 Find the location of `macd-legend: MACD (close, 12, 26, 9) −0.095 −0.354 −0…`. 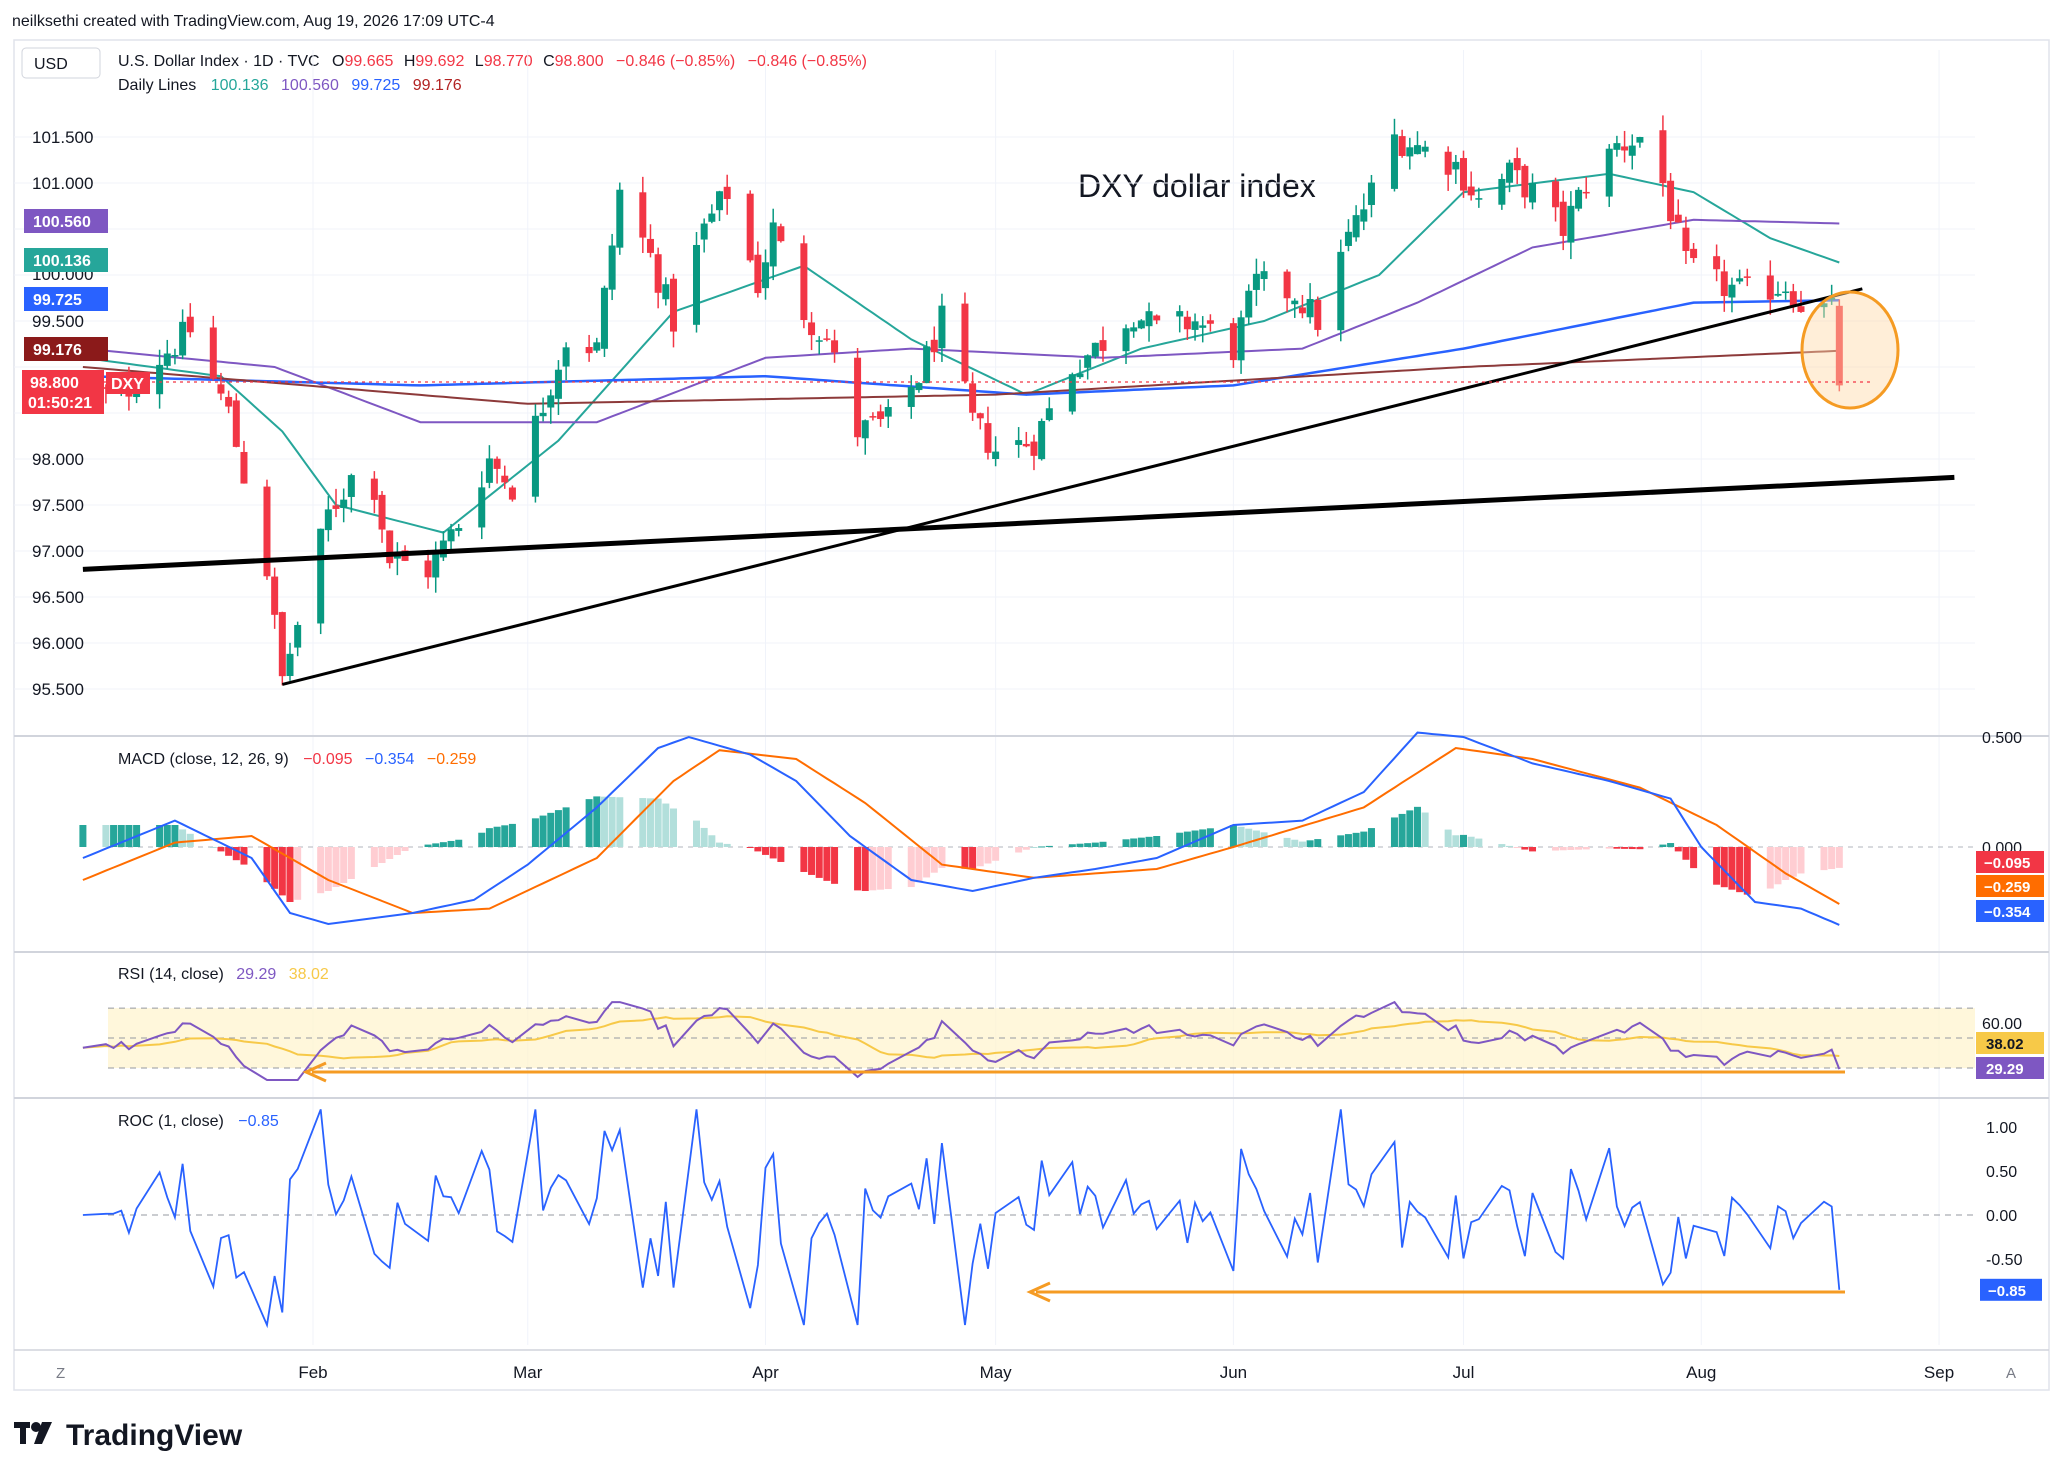

macd-legend: MACD (close, 12, 26, 9) −0.095 −0.354 −0… is located at coordinates (297, 759).